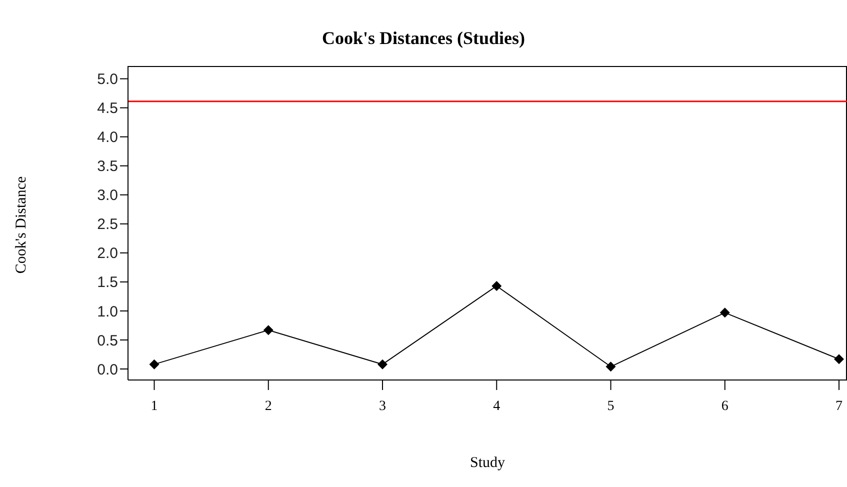  What do you see at coordinates (107, 109) in the screenshot?
I see `y-tick-label: 4.5` at bounding box center [107, 109].